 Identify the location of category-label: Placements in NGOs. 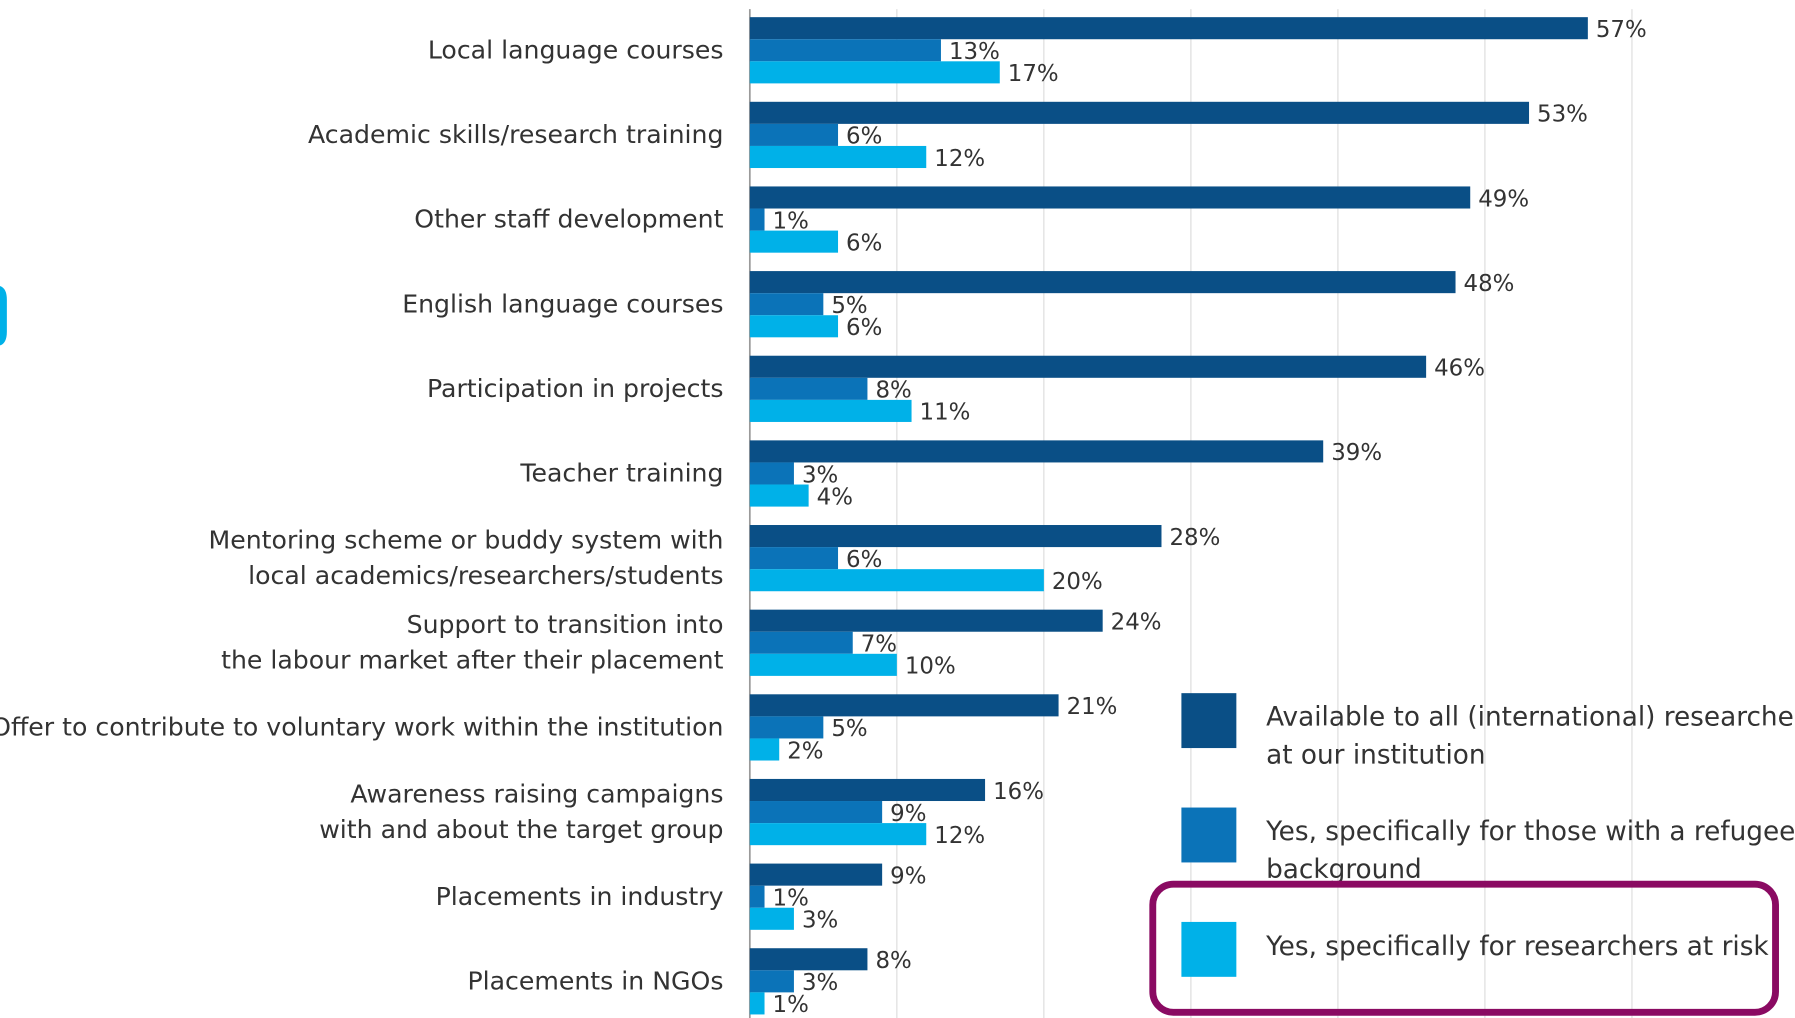
(595, 981).